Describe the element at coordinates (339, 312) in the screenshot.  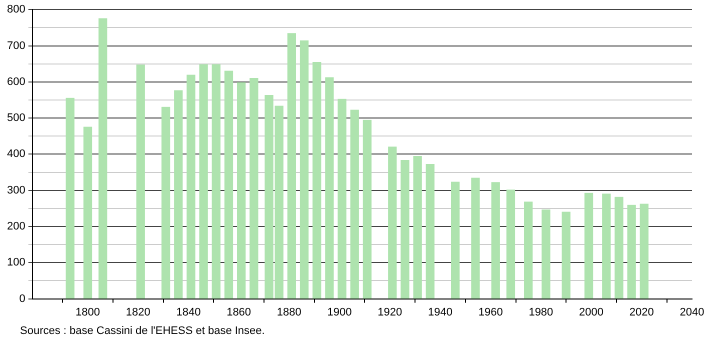
I see `x-tick-label: 1900` at that location.